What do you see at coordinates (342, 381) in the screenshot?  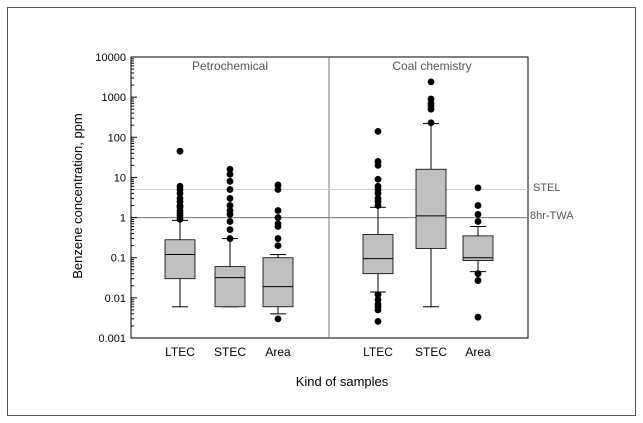 I see `x-axis-label: Kind of samples` at bounding box center [342, 381].